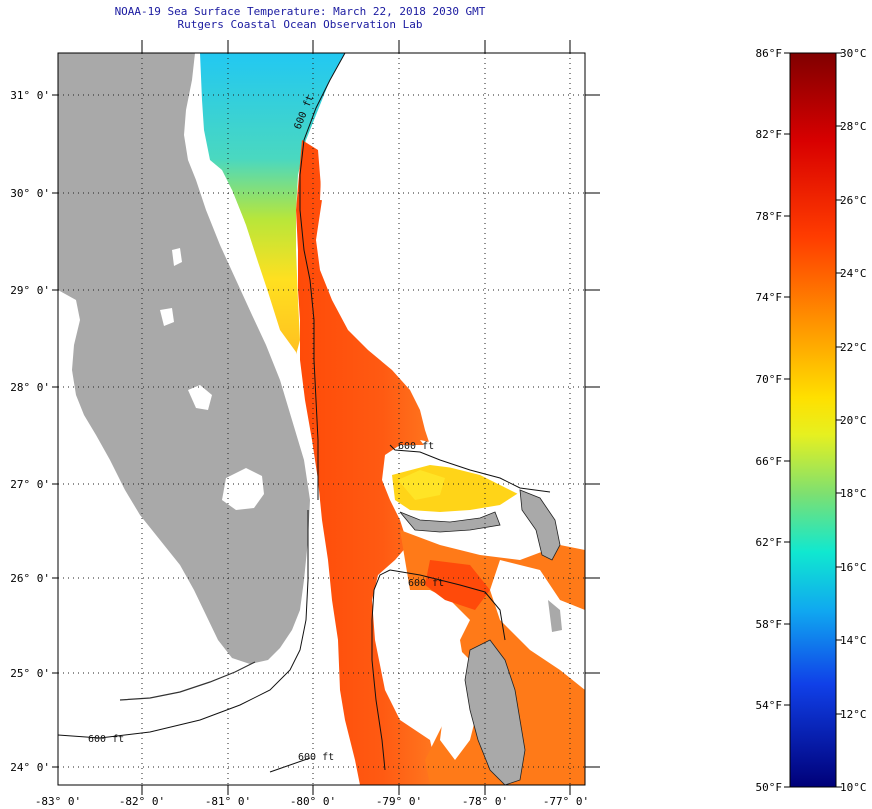  What do you see at coordinates (228, 801) in the screenshot?
I see `lon-label-81: -81° 0'` at bounding box center [228, 801].